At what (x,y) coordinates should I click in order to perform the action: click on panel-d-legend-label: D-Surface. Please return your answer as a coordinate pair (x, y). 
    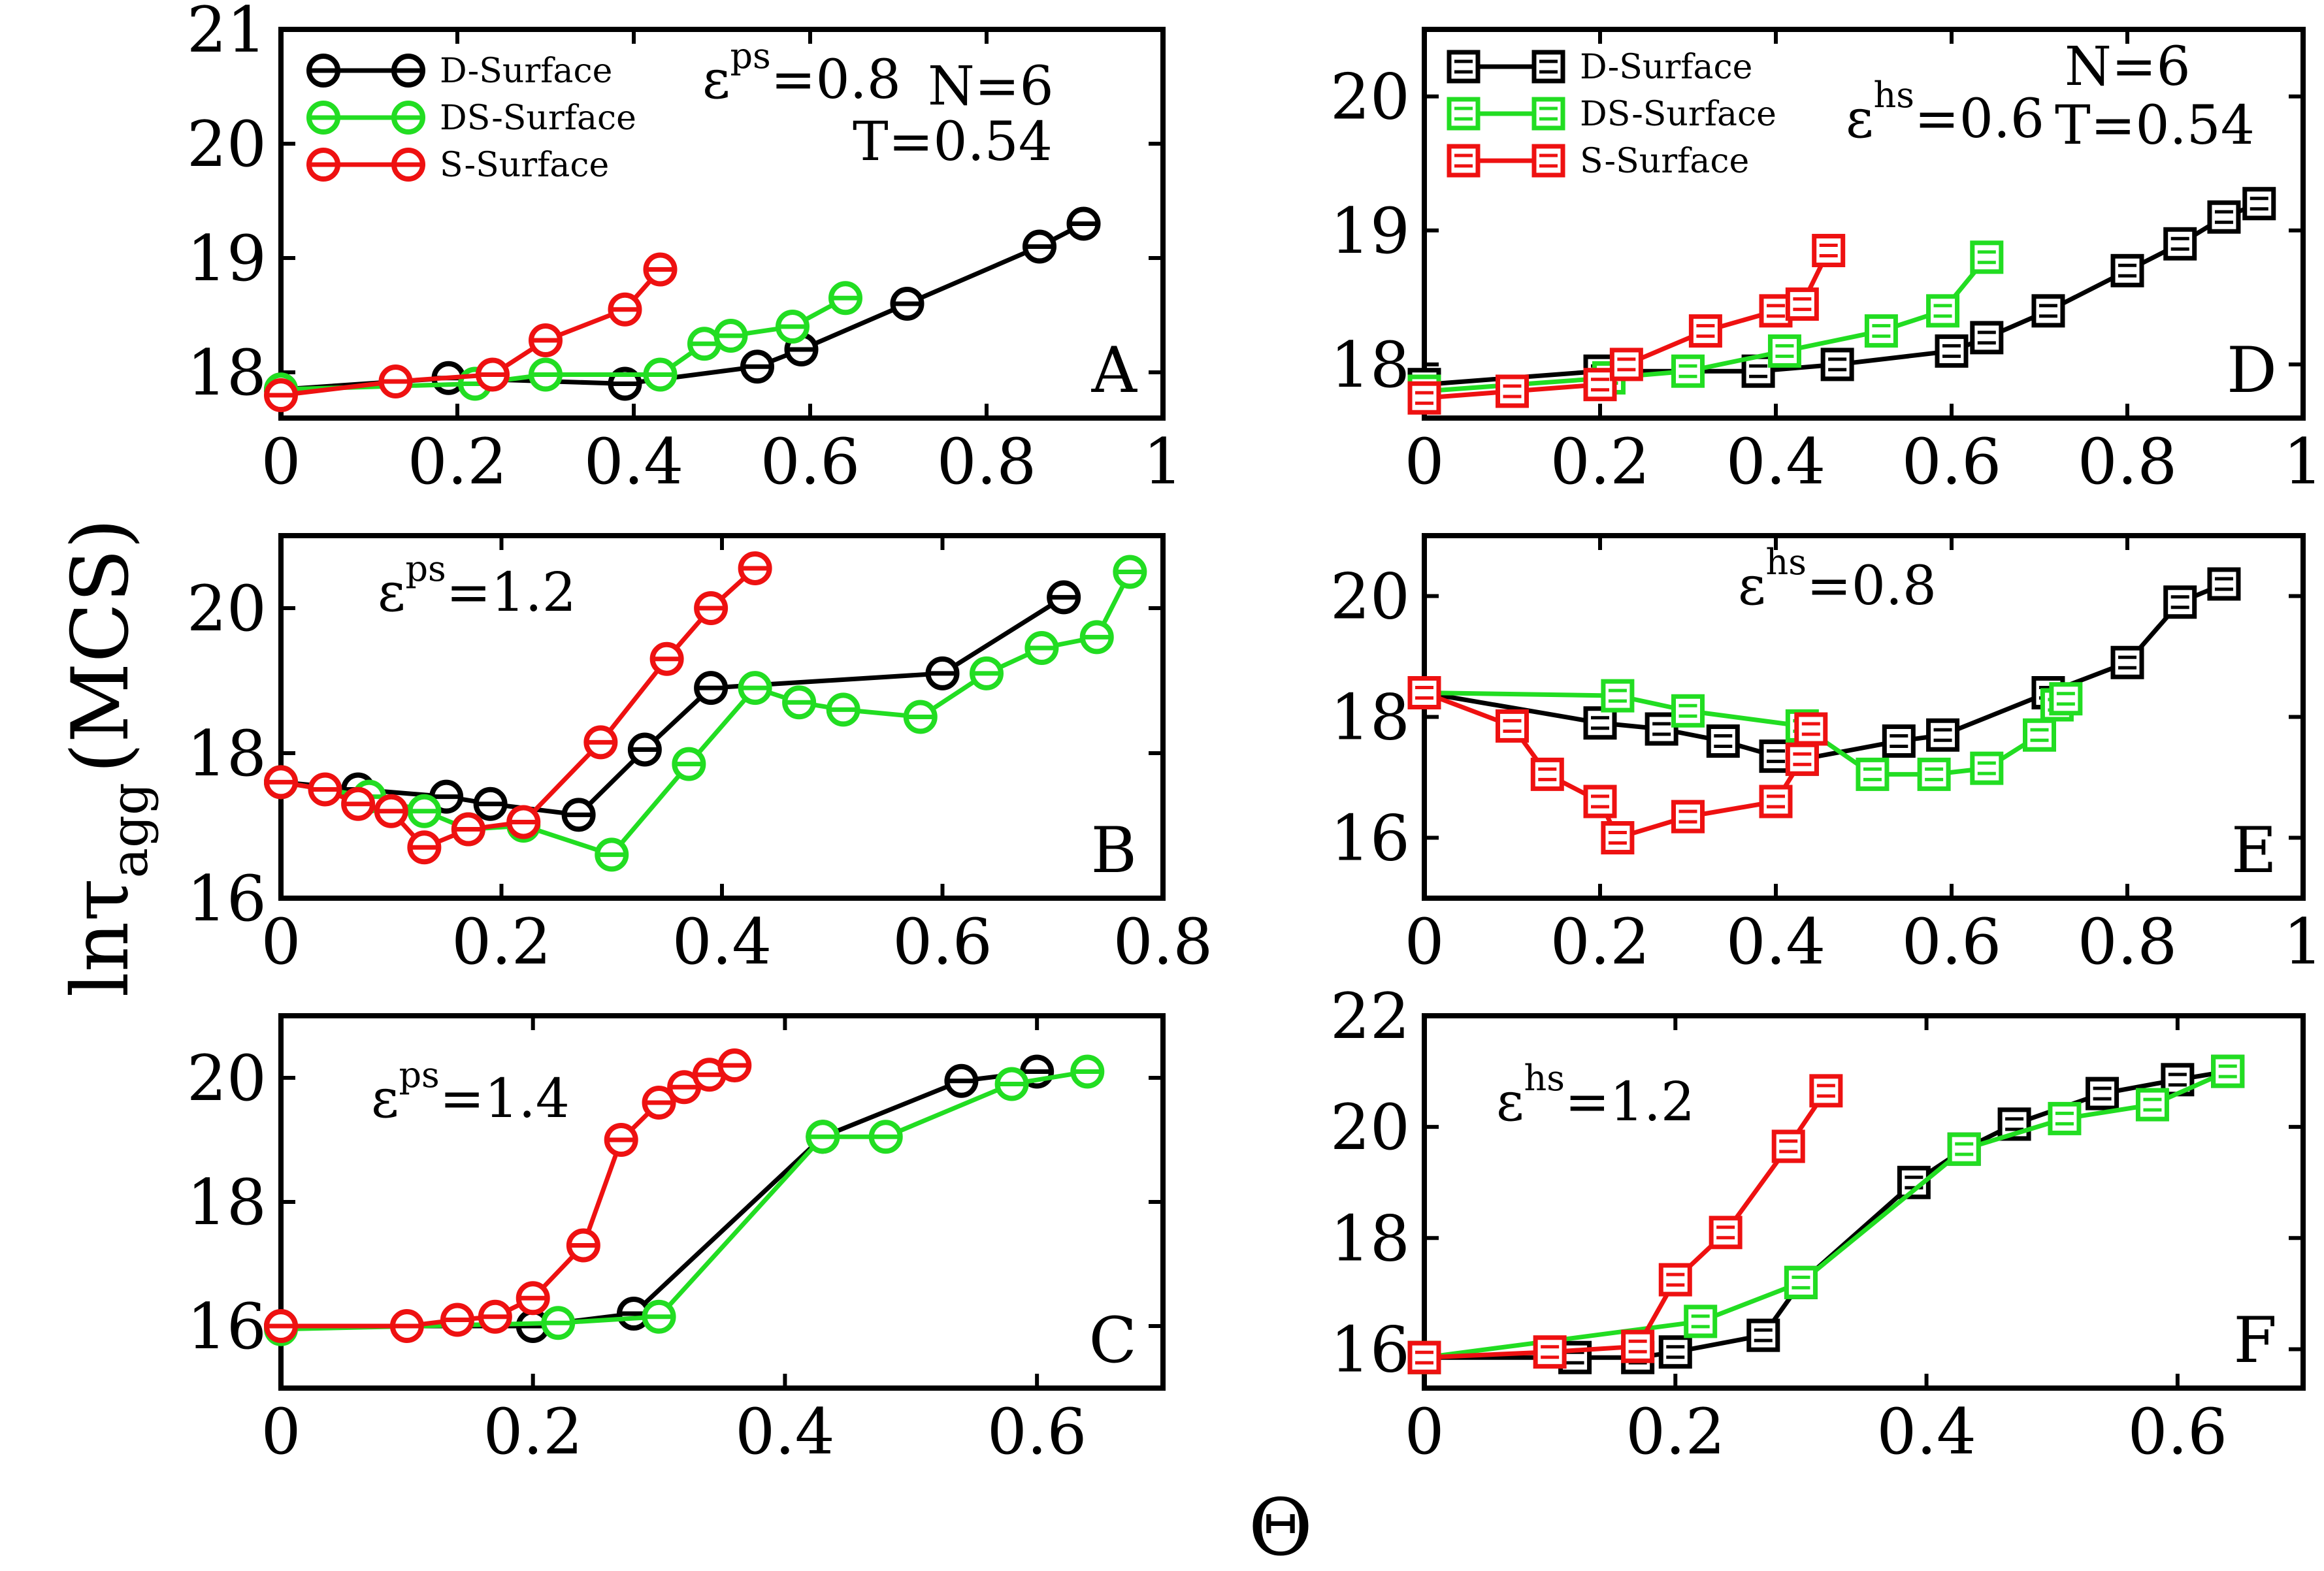
    Looking at the image, I should click on (1666, 67).